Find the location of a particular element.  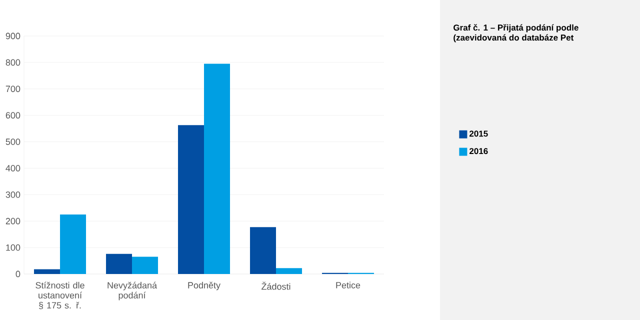

text: Graf č. 1 – Přijatá podání podle is located at coordinates (516, 28).